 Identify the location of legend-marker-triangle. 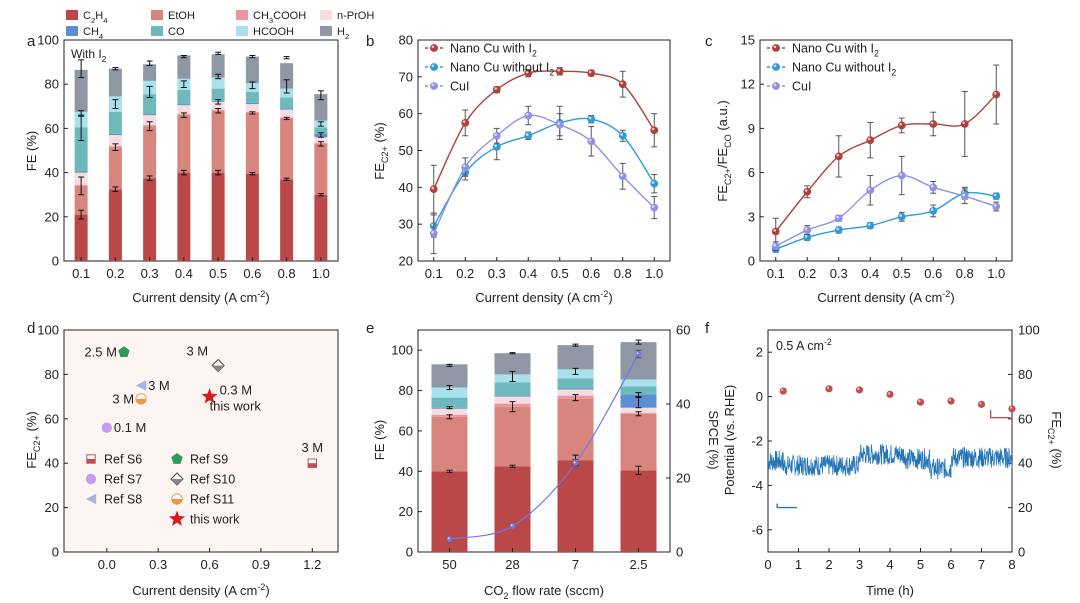
(91, 499).